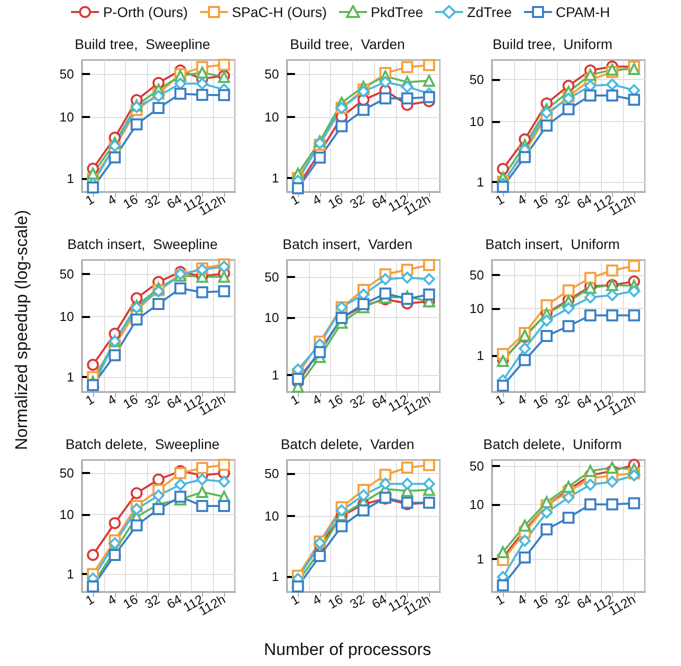 Image resolution: width=681 pixels, height=666 pixels. What do you see at coordinates (142, 244) in the screenshot?
I see `chart-title: Batch insert, Sweepline` at bounding box center [142, 244].